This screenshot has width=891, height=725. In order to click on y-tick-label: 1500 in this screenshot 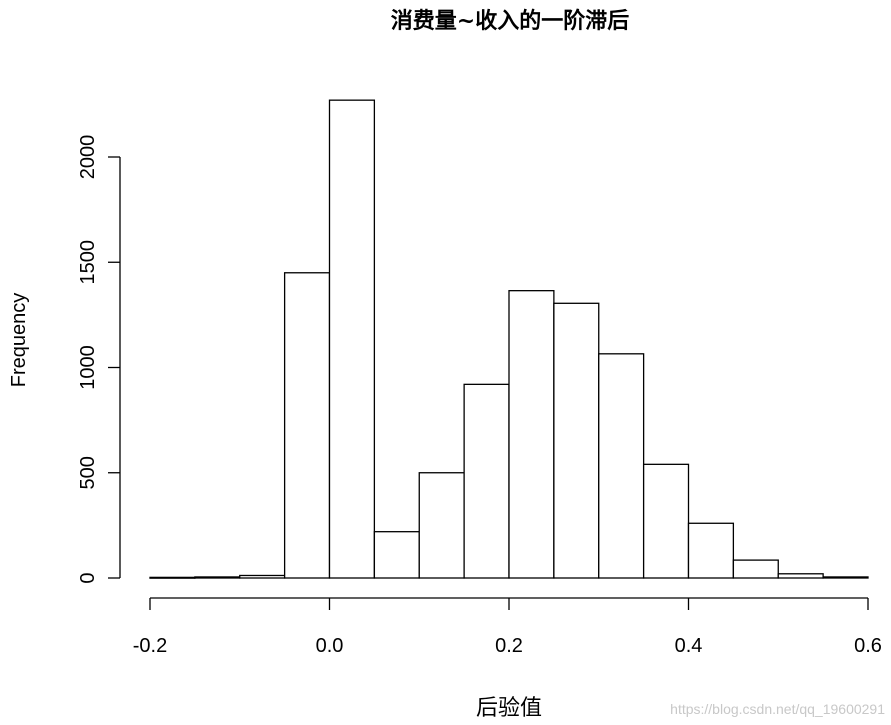, I will do `click(88, 262)`.